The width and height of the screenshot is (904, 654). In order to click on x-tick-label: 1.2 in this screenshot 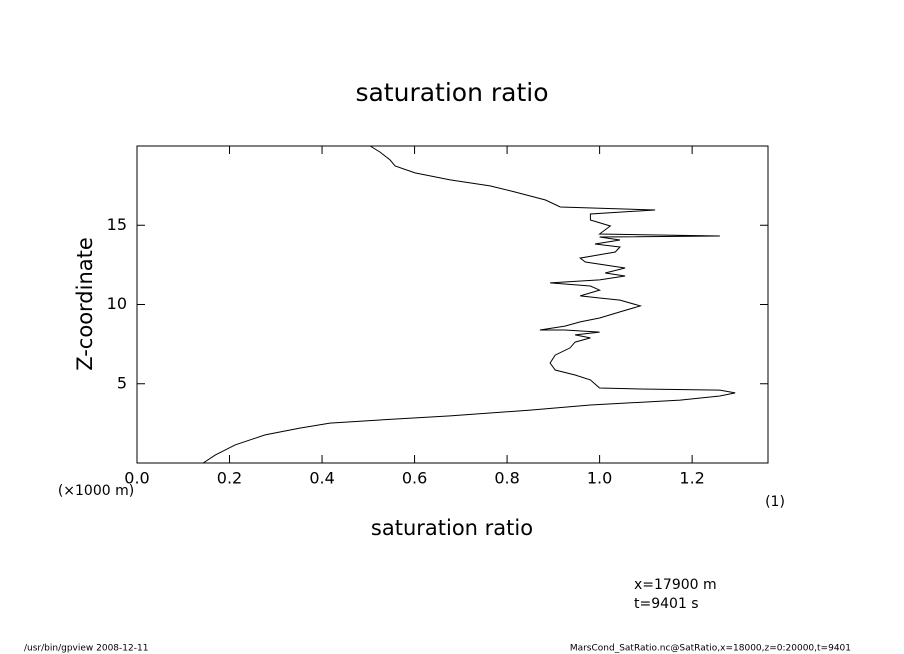, I will do `click(691, 478)`.